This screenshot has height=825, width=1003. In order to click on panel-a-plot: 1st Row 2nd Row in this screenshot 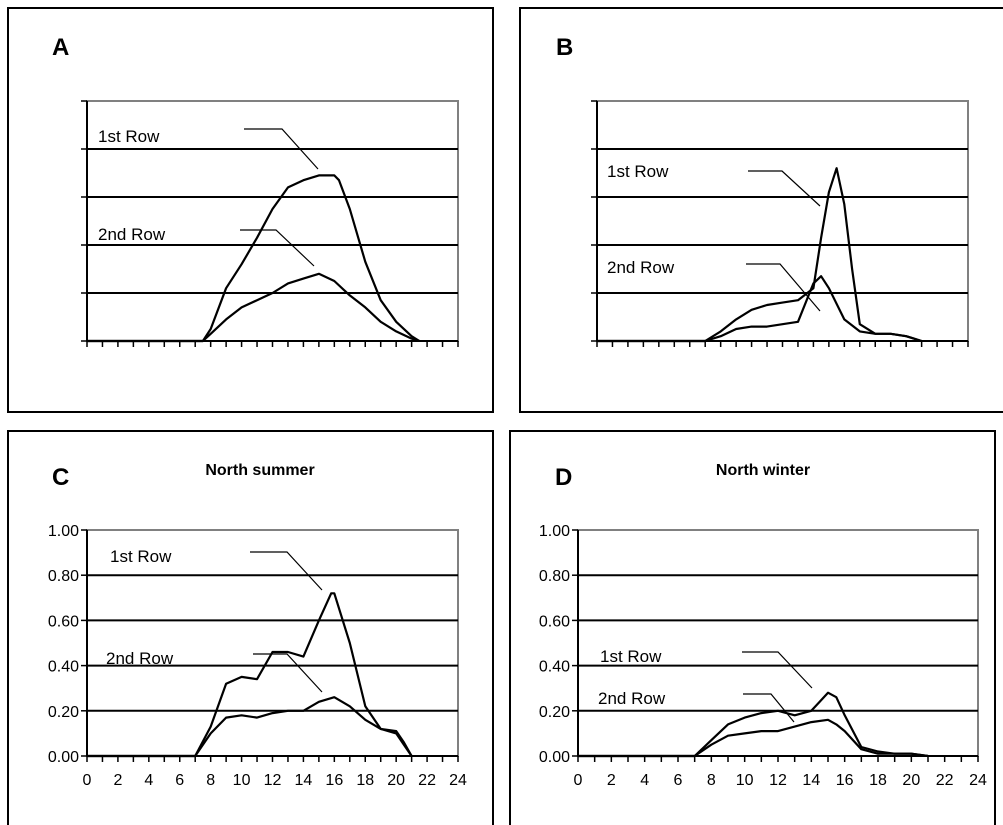, I will do `click(270, 223)`.